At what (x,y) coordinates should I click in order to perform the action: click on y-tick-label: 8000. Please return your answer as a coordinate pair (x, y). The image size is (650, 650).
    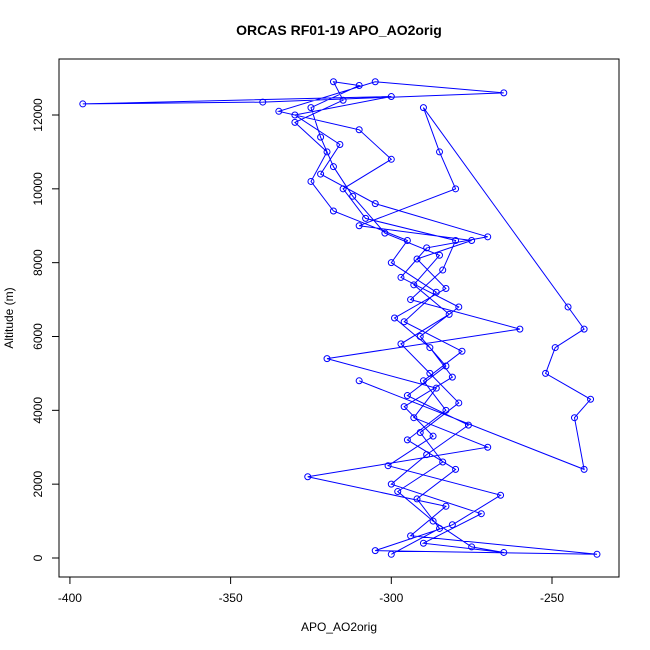
    Looking at the image, I should click on (38, 262).